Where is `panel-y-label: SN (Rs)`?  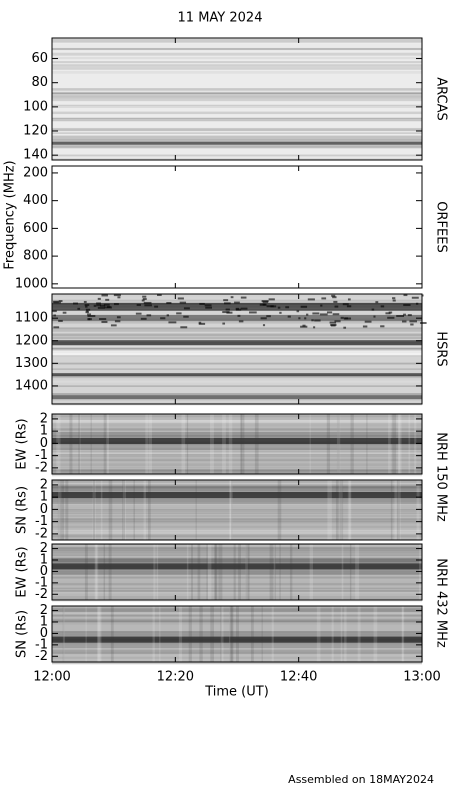
panel-y-label: SN (Rs) is located at coordinates (22, 634).